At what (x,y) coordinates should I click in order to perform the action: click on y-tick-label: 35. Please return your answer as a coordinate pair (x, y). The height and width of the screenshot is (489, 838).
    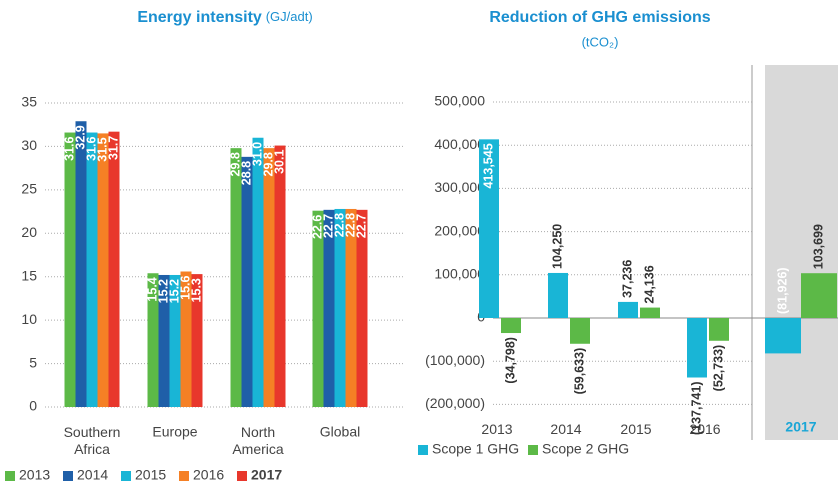
    Looking at the image, I should click on (29, 102).